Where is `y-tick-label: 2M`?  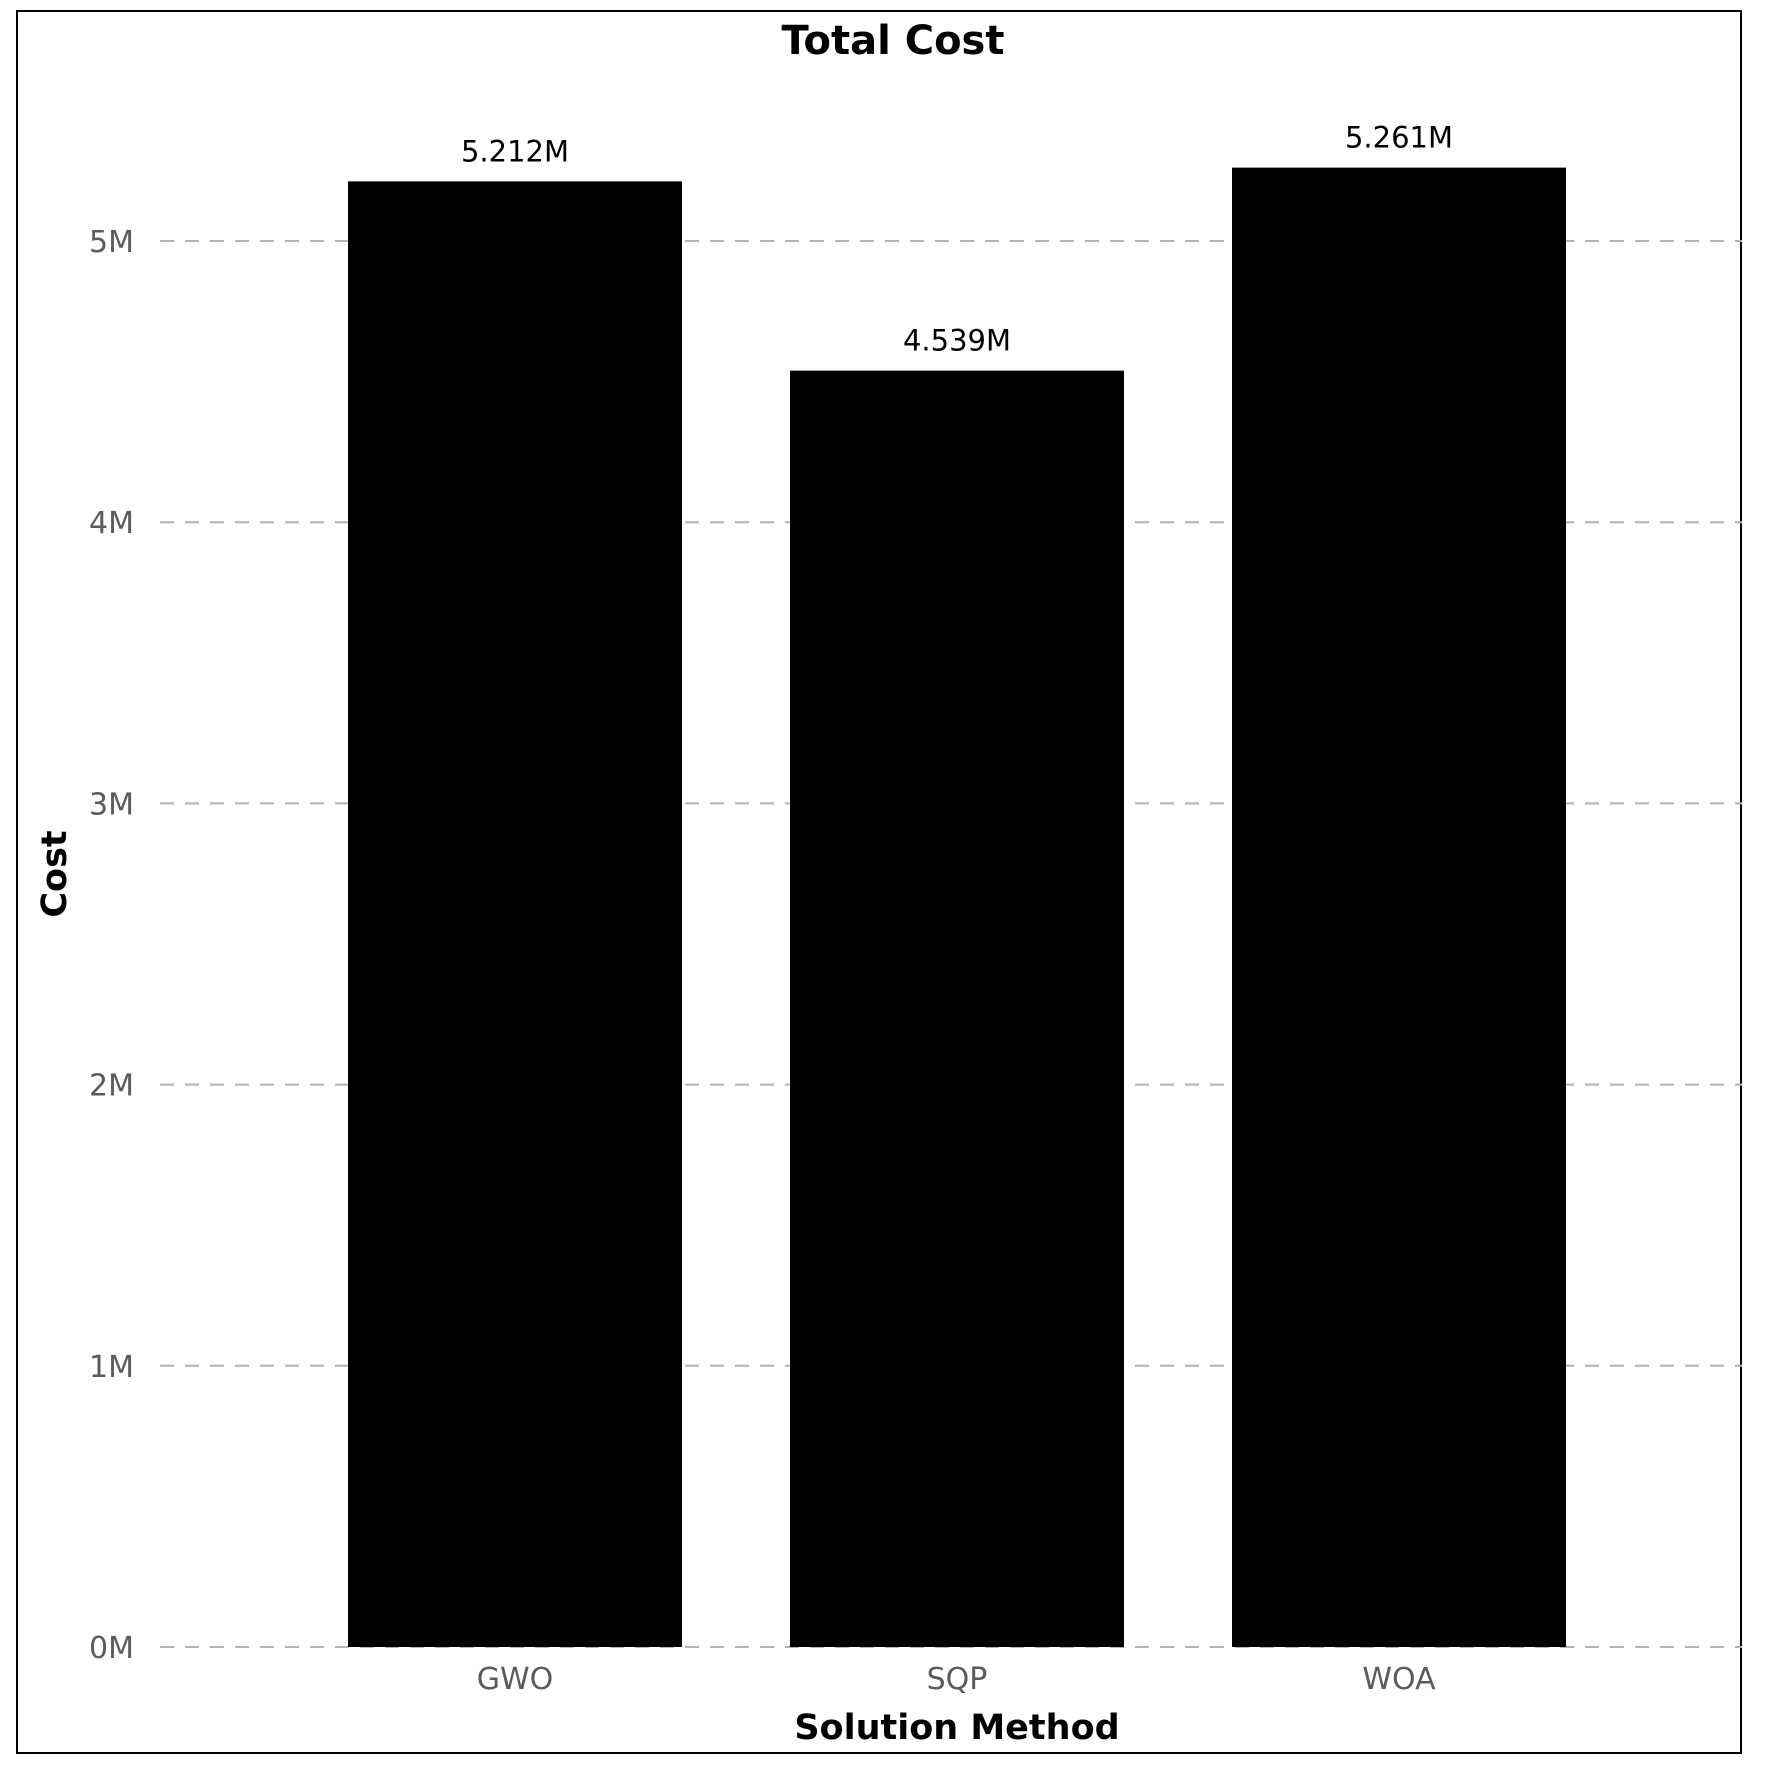
y-tick-label: 2M is located at coordinates (111, 1086).